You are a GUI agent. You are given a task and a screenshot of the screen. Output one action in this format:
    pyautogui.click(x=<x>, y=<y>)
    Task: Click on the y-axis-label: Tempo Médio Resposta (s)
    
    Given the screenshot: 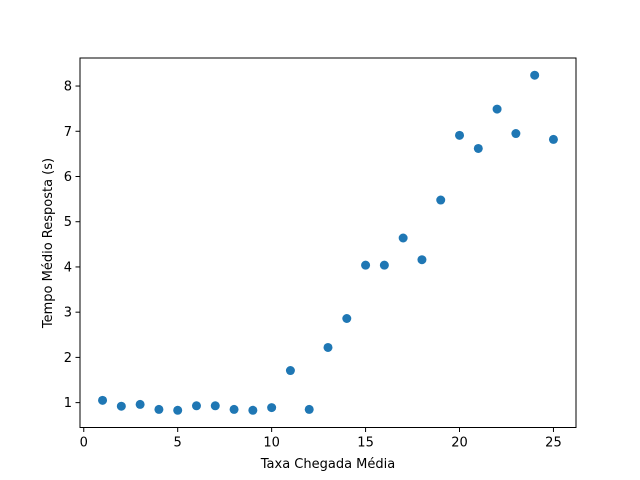 What is the action you would take?
    pyautogui.click(x=48, y=243)
    